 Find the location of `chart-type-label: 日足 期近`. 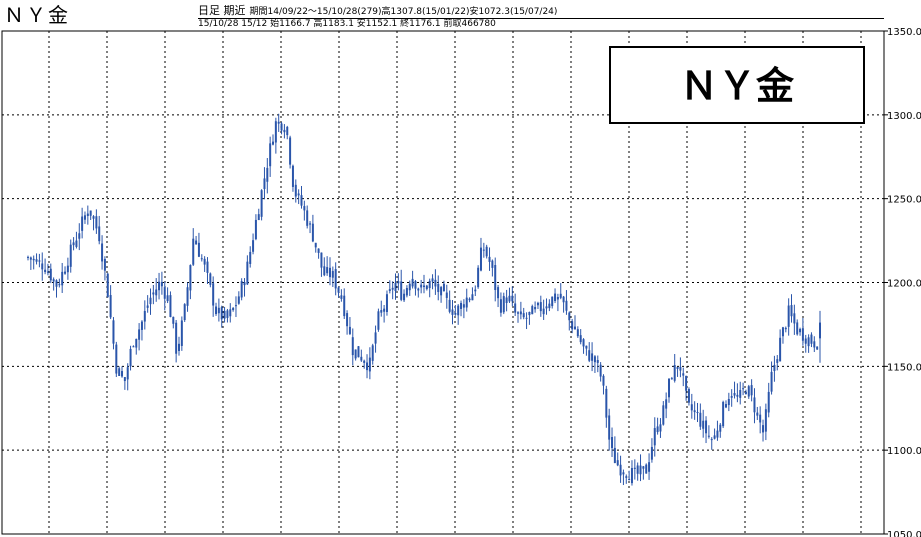

chart-type-label: 日足 期近 is located at coordinates (222, 10).